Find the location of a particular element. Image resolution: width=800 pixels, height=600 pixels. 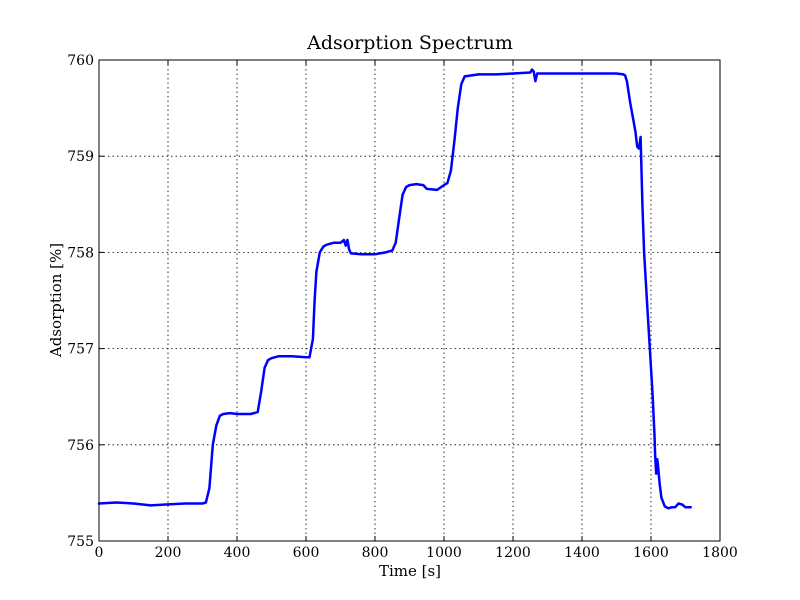

y-tick-label: 755 is located at coordinates (80, 542).